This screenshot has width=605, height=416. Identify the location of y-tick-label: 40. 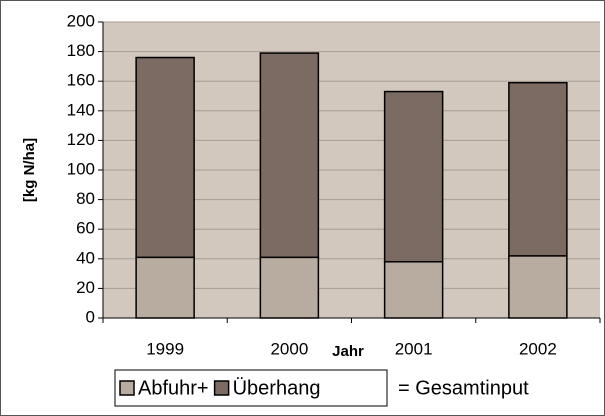
(85, 257).